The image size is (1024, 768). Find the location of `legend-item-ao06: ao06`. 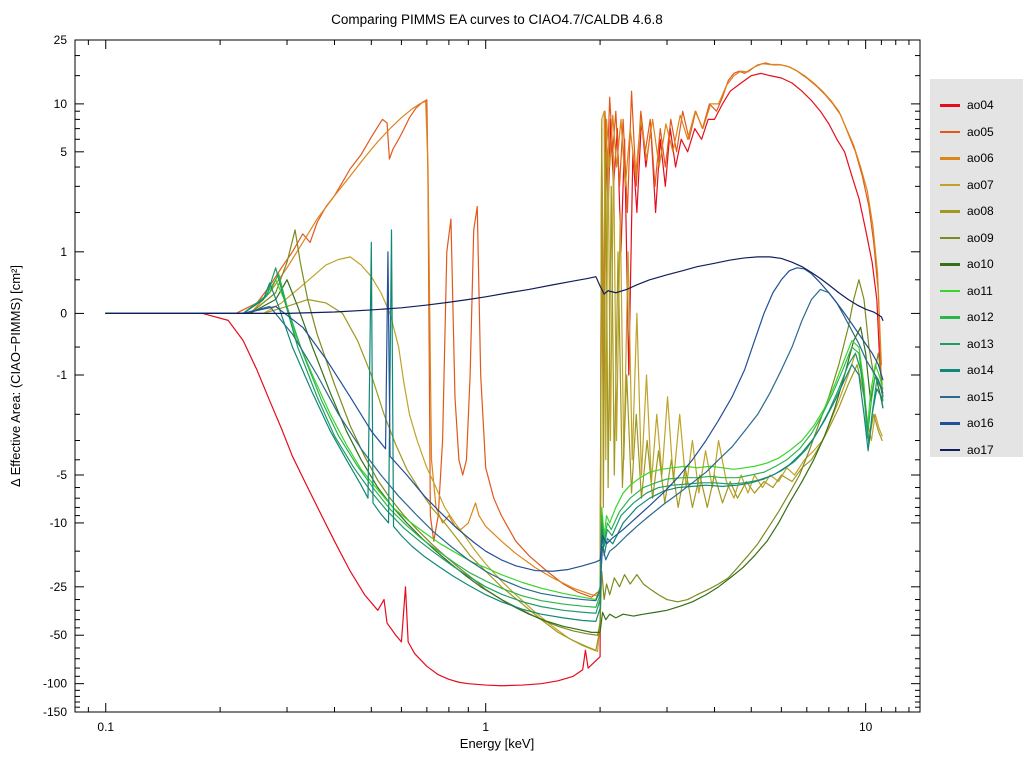

legend-item-ao06: ao06 is located at coordinates (981, 158).